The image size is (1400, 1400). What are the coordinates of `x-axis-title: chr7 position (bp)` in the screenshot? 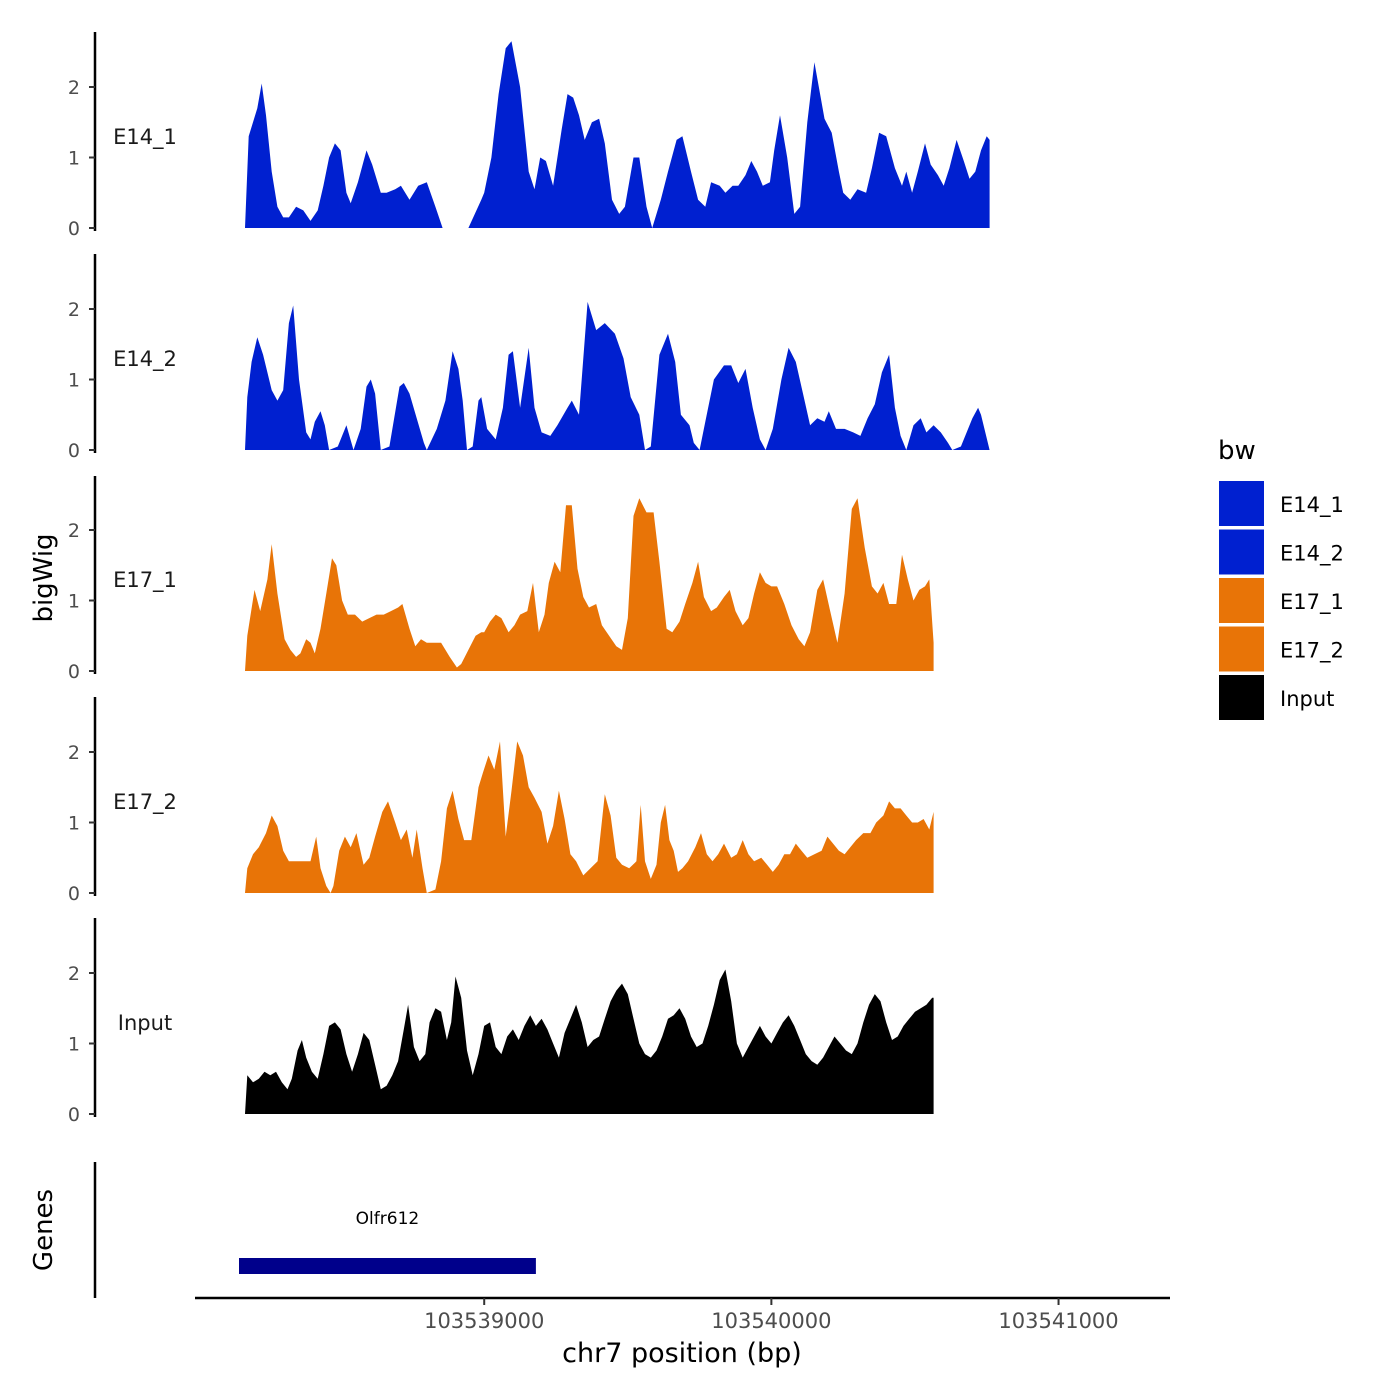 It's located at (682, 1353).